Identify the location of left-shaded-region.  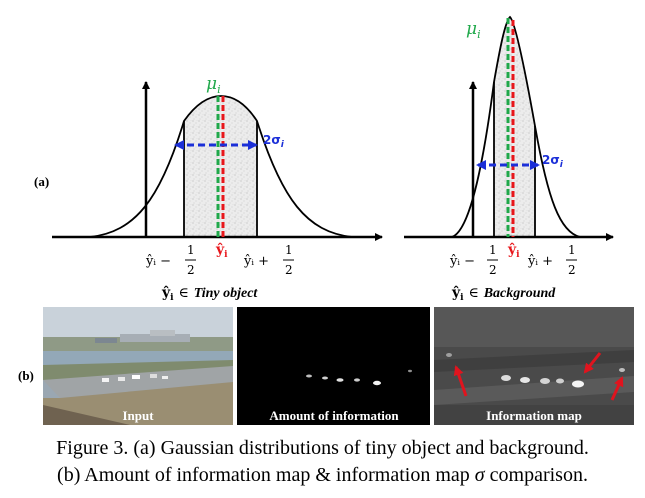
(220, 166).